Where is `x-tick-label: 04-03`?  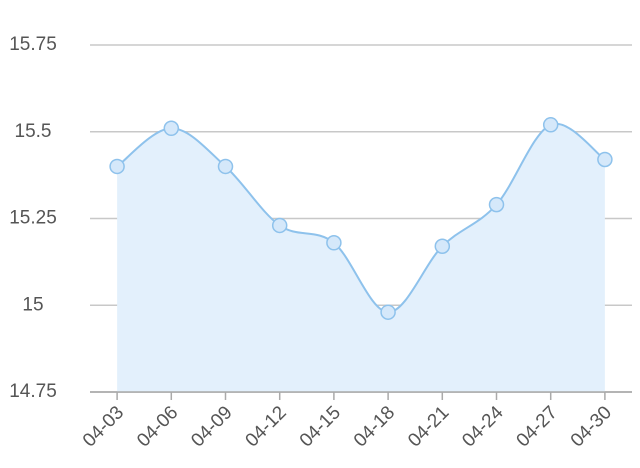
x-tick-label: 04-03 is located at coordinates (103, 426).